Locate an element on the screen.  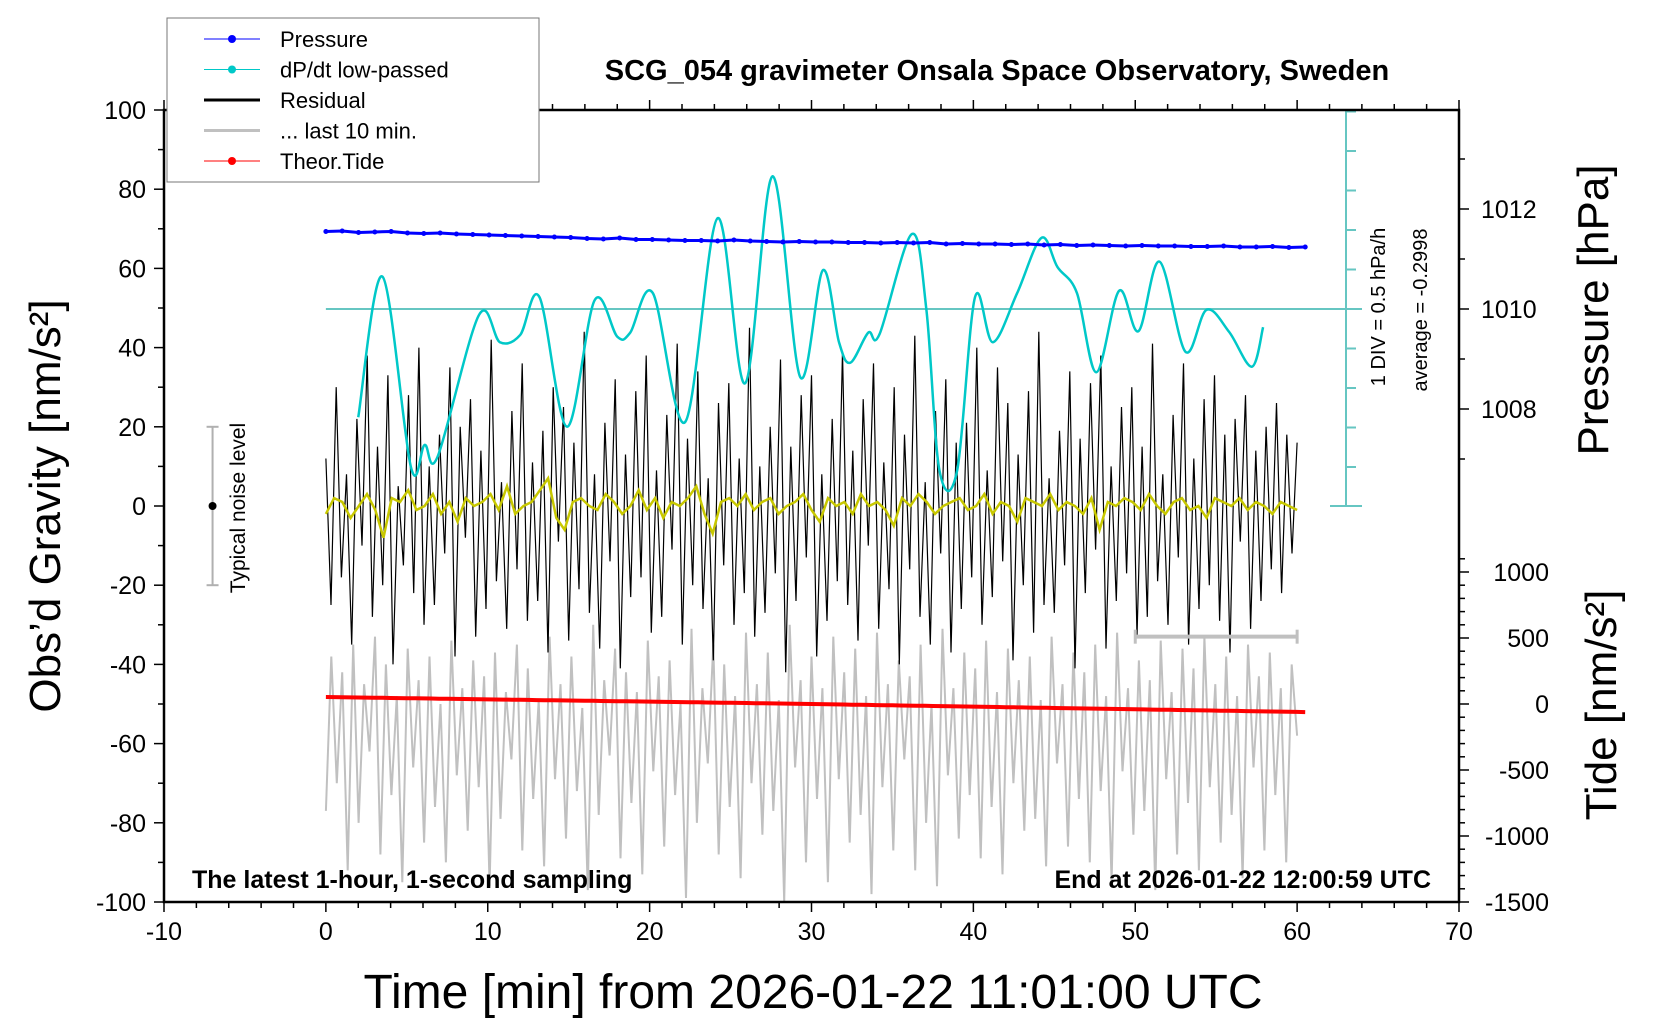
legend-item: Residual is located at coordinates (285, 100).